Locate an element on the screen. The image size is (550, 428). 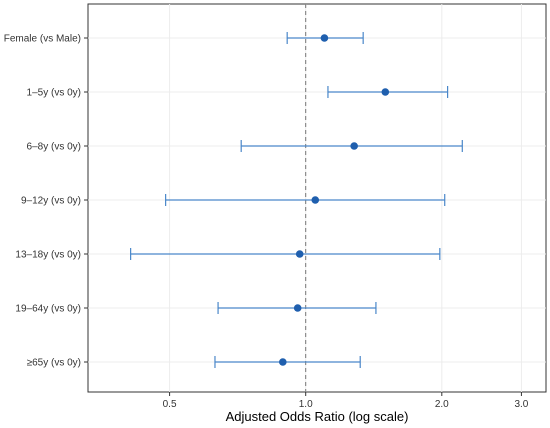
y-tick-label: 1–5y (vs 0y) is located at coordinates (54, 93).